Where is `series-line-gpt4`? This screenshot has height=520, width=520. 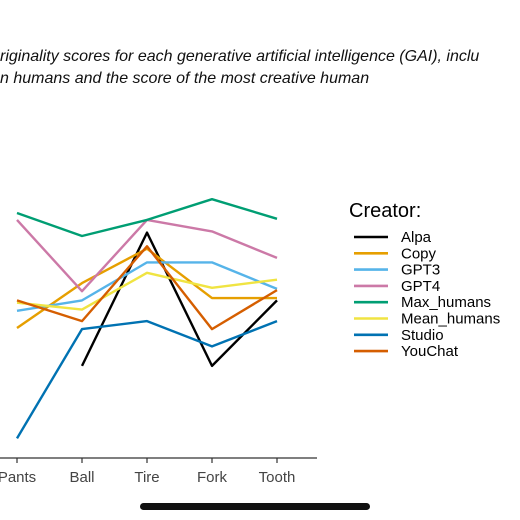
series-line-gpt4 is located at coordinates (147, 255).